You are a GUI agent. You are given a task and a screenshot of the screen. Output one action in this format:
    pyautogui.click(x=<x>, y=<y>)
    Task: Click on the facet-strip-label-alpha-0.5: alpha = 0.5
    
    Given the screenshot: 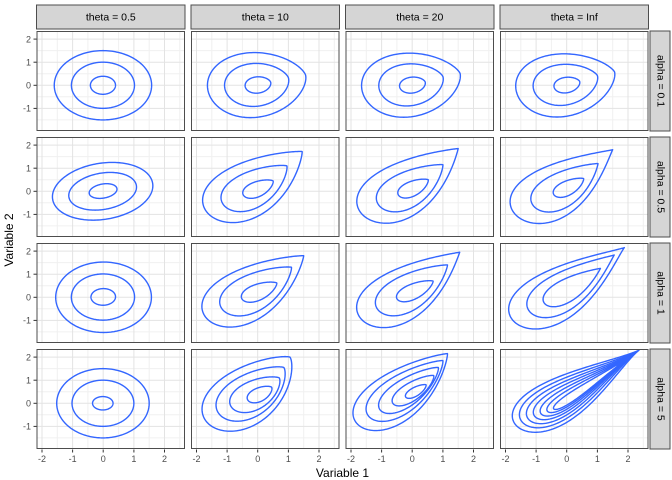 What is the action you would take?
    pyautogui.click(x=661, y=187)
    